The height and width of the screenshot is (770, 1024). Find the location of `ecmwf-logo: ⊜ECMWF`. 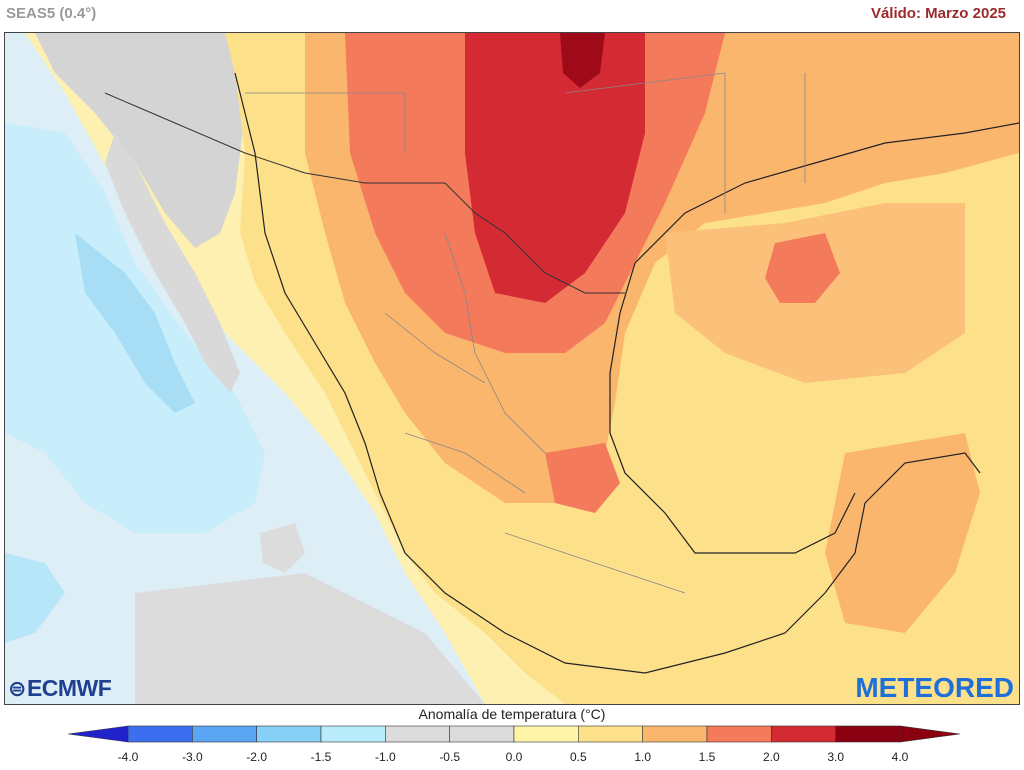

ecmwf-logo: ⊜ECMWF is located at coordinates (60, 688).